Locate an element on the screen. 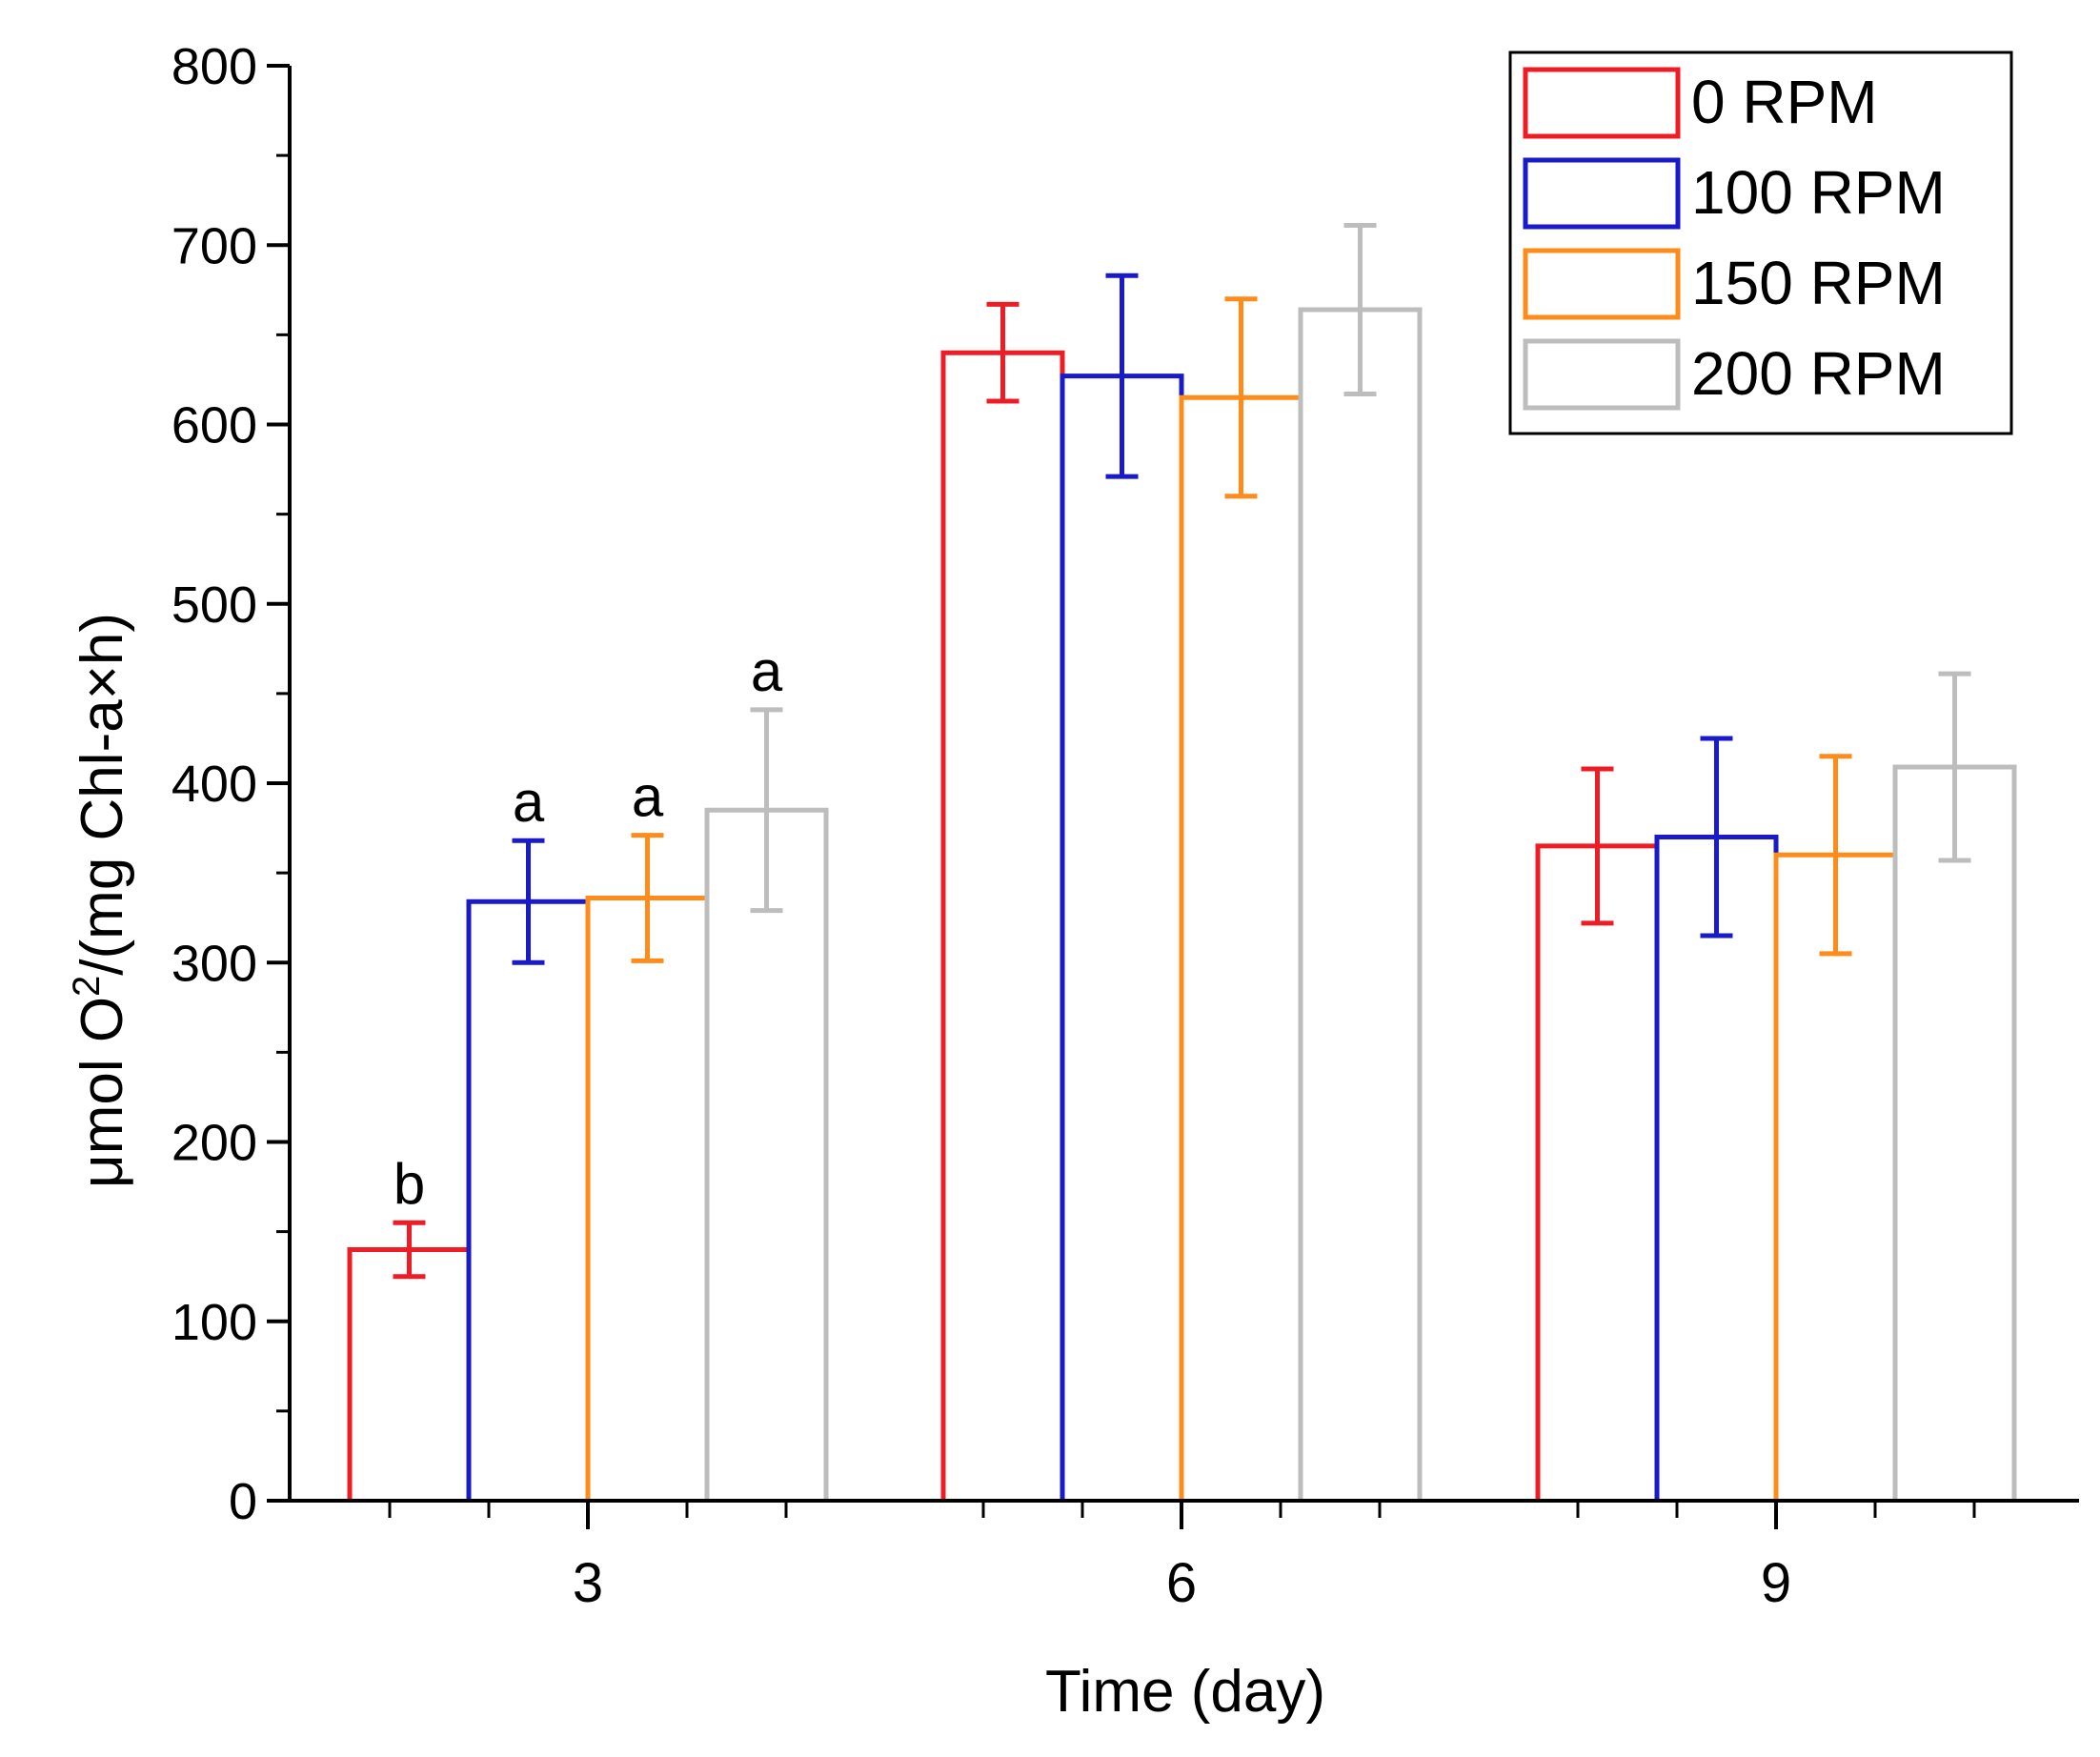 The image size is (2100, 1757). legend-item: 150 RPM is located at coordinates (1734, 284).